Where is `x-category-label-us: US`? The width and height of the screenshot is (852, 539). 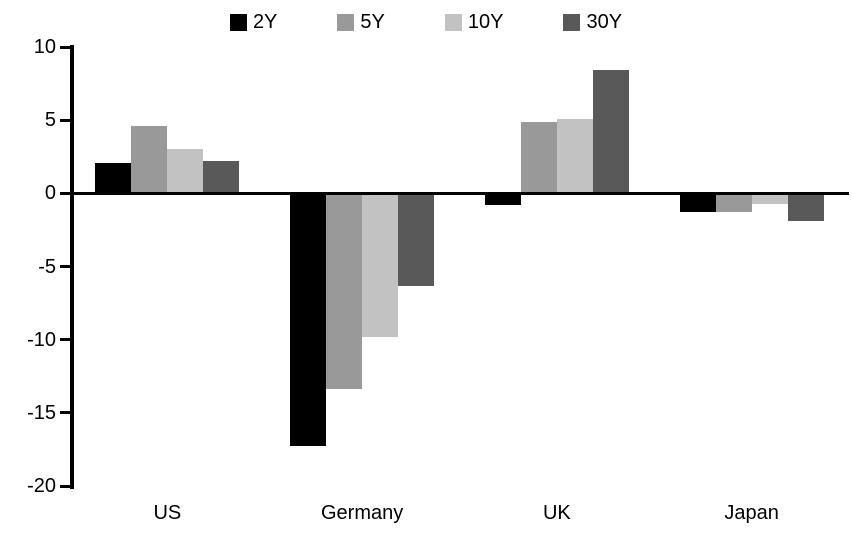 x-category-label-us: US is located at coordinates (167, 513).